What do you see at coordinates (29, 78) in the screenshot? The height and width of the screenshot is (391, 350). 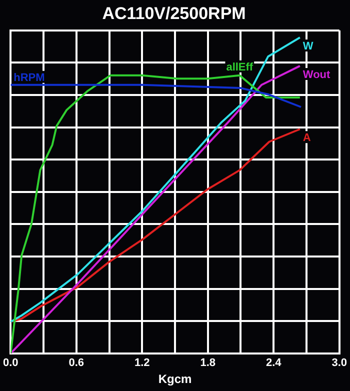 I see `series-label: hRPM` at bounding box center [29, 78].